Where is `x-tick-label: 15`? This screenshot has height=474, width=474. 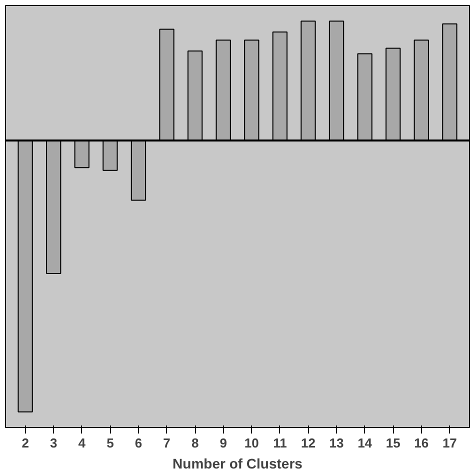
x-tick-label: 15 is located at coordinates (393, 443).